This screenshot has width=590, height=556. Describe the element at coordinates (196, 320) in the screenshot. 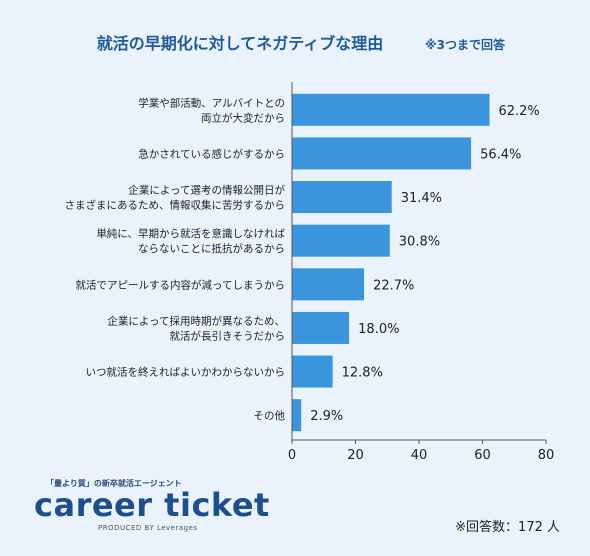

I see `category-label: 企業によって採用時期が異なるため、` at that location.